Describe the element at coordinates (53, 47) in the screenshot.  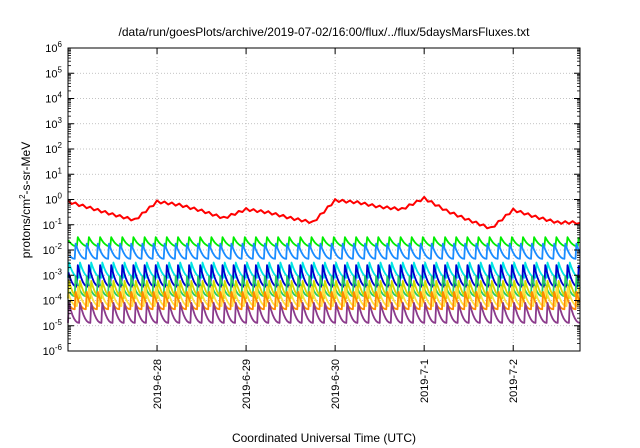
I see `y-tick-label: 10⁶` at that location.